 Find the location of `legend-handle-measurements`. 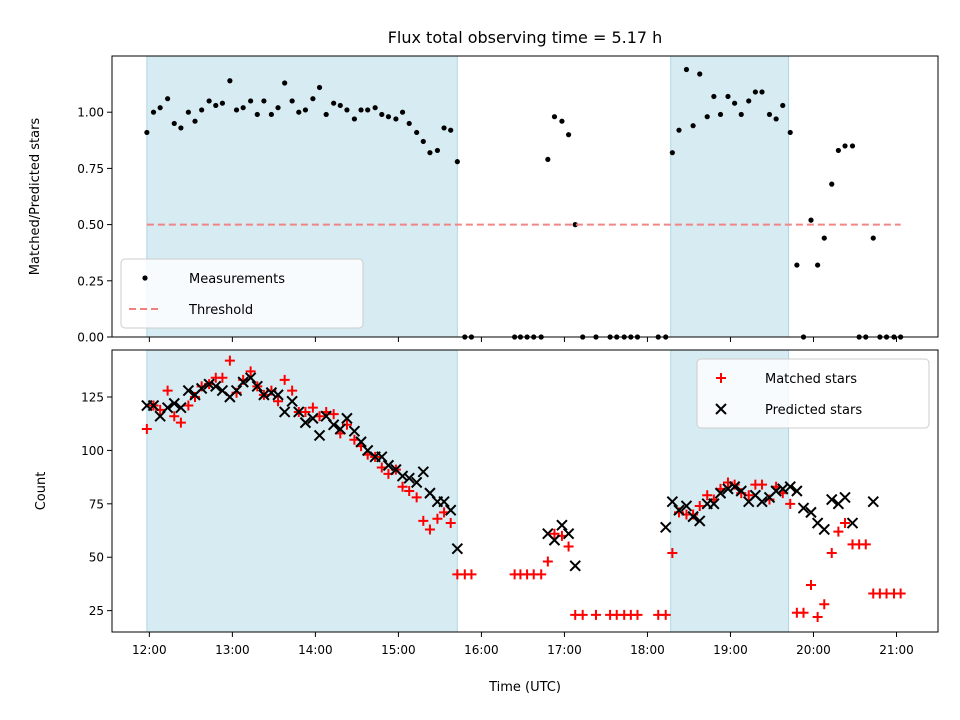

legend-handle-measurements is located at coordinates (145, 278).